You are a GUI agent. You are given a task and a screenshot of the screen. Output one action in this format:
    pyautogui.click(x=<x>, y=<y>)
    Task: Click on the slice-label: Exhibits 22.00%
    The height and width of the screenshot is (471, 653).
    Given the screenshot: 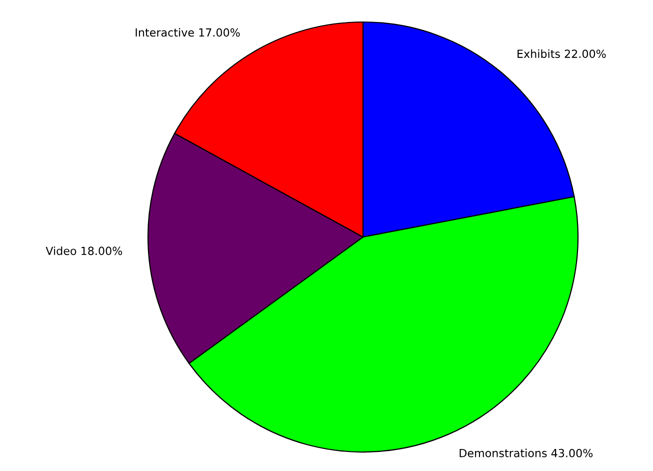 What is the action you would take?
    pyautogui.click(x=562, y=53)
    